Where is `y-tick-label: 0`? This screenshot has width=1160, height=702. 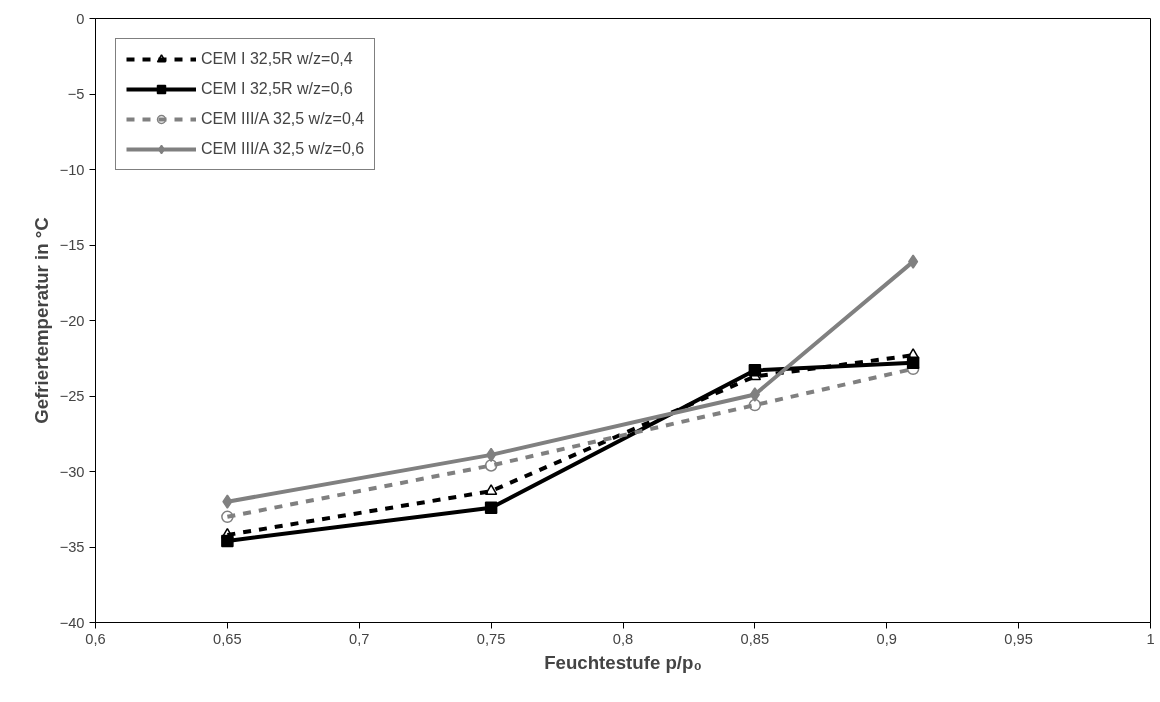
y-tick-label: 0 is located at coordinates (80, 18).